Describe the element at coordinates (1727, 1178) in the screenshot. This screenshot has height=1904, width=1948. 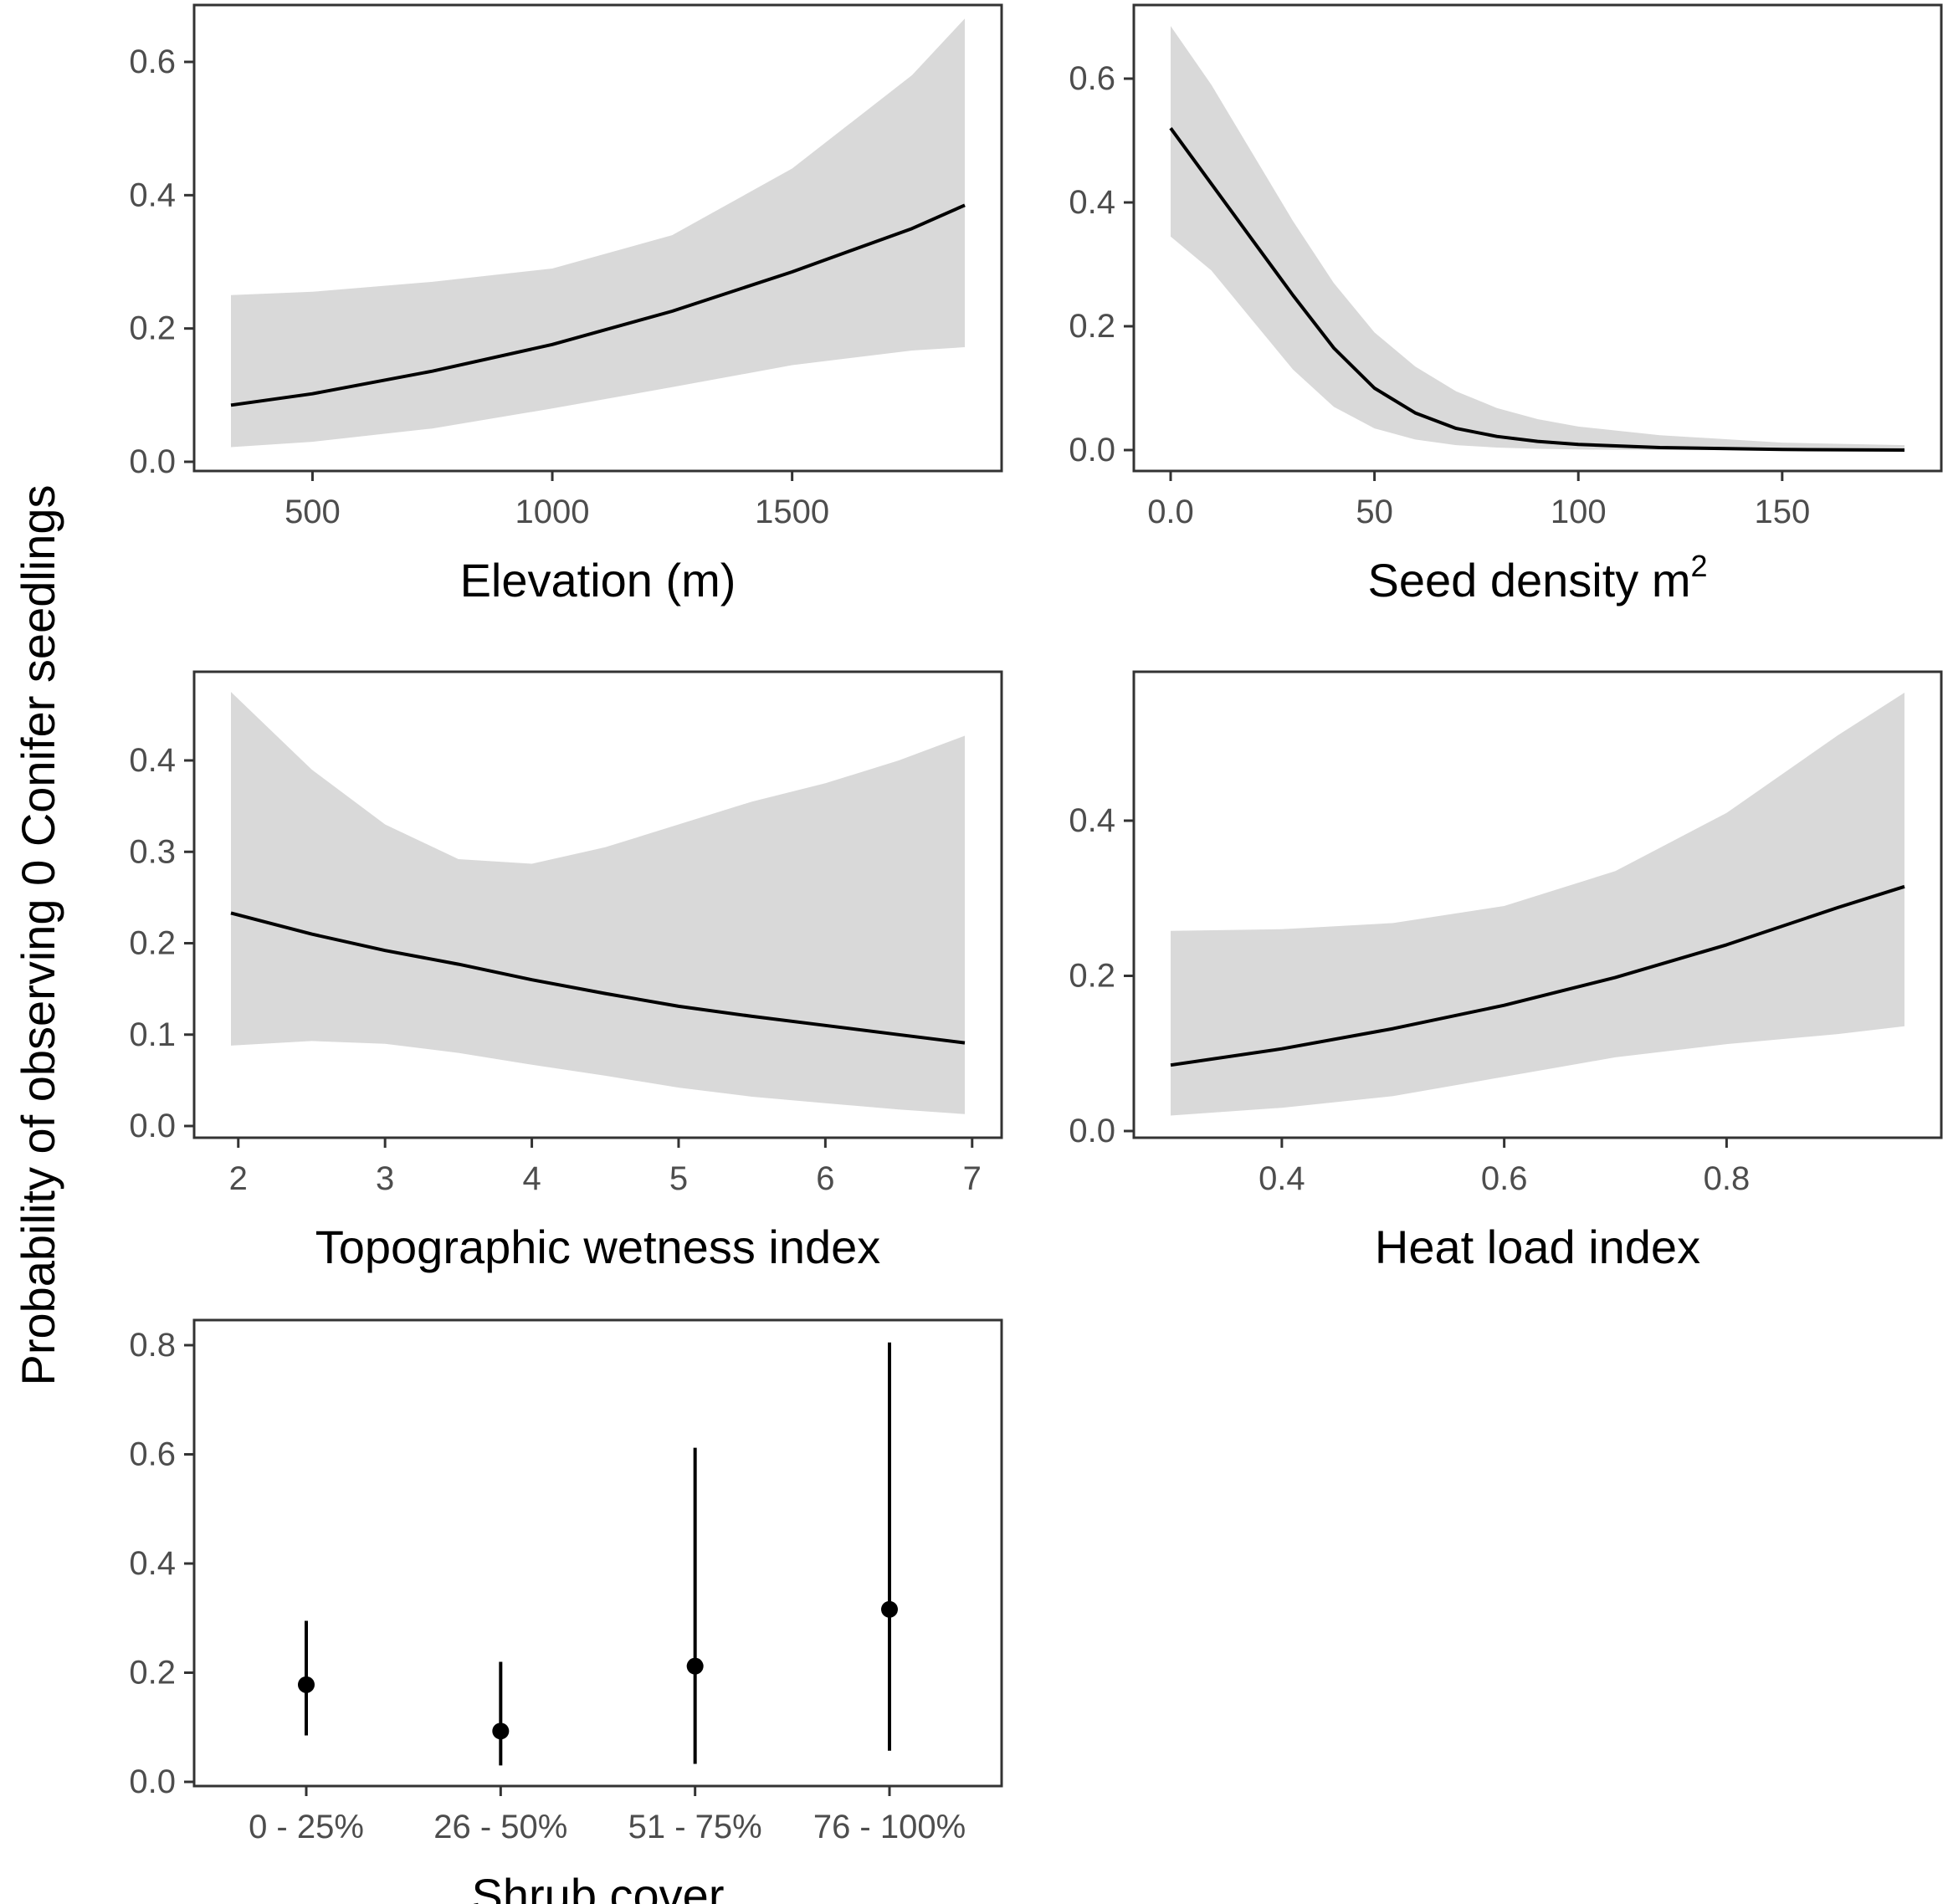
I see `x-tick-label: 0.8` at that location.